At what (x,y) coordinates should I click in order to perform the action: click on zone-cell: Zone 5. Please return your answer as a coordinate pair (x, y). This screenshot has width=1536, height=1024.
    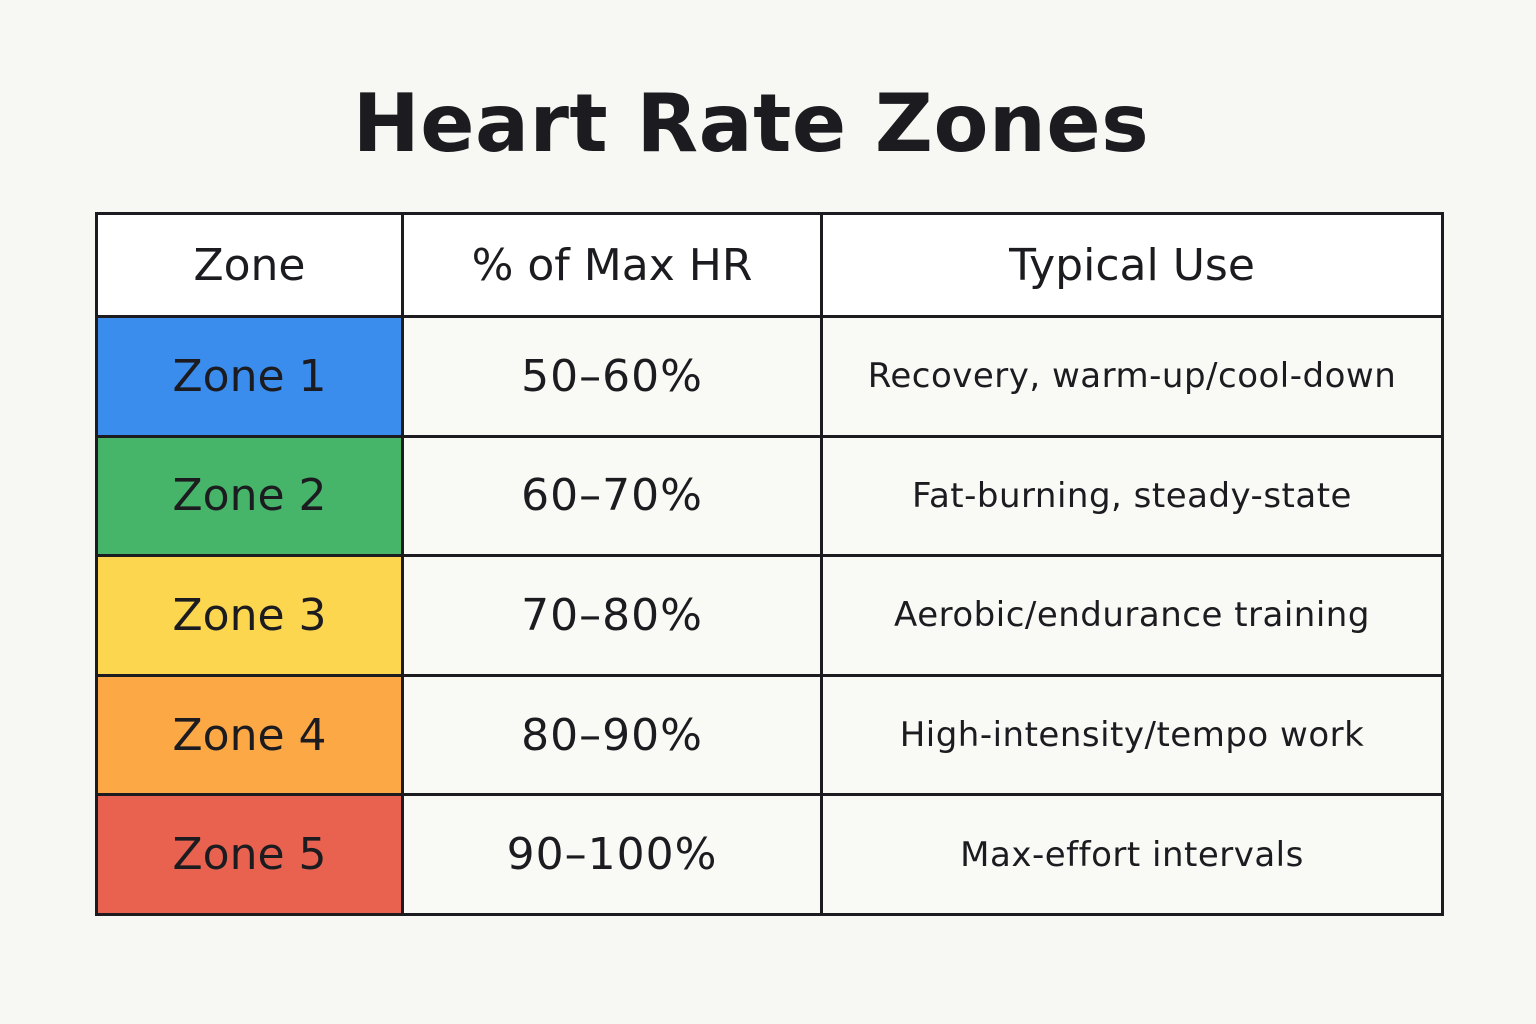
    Looking at the image, I should click on (249, 854).